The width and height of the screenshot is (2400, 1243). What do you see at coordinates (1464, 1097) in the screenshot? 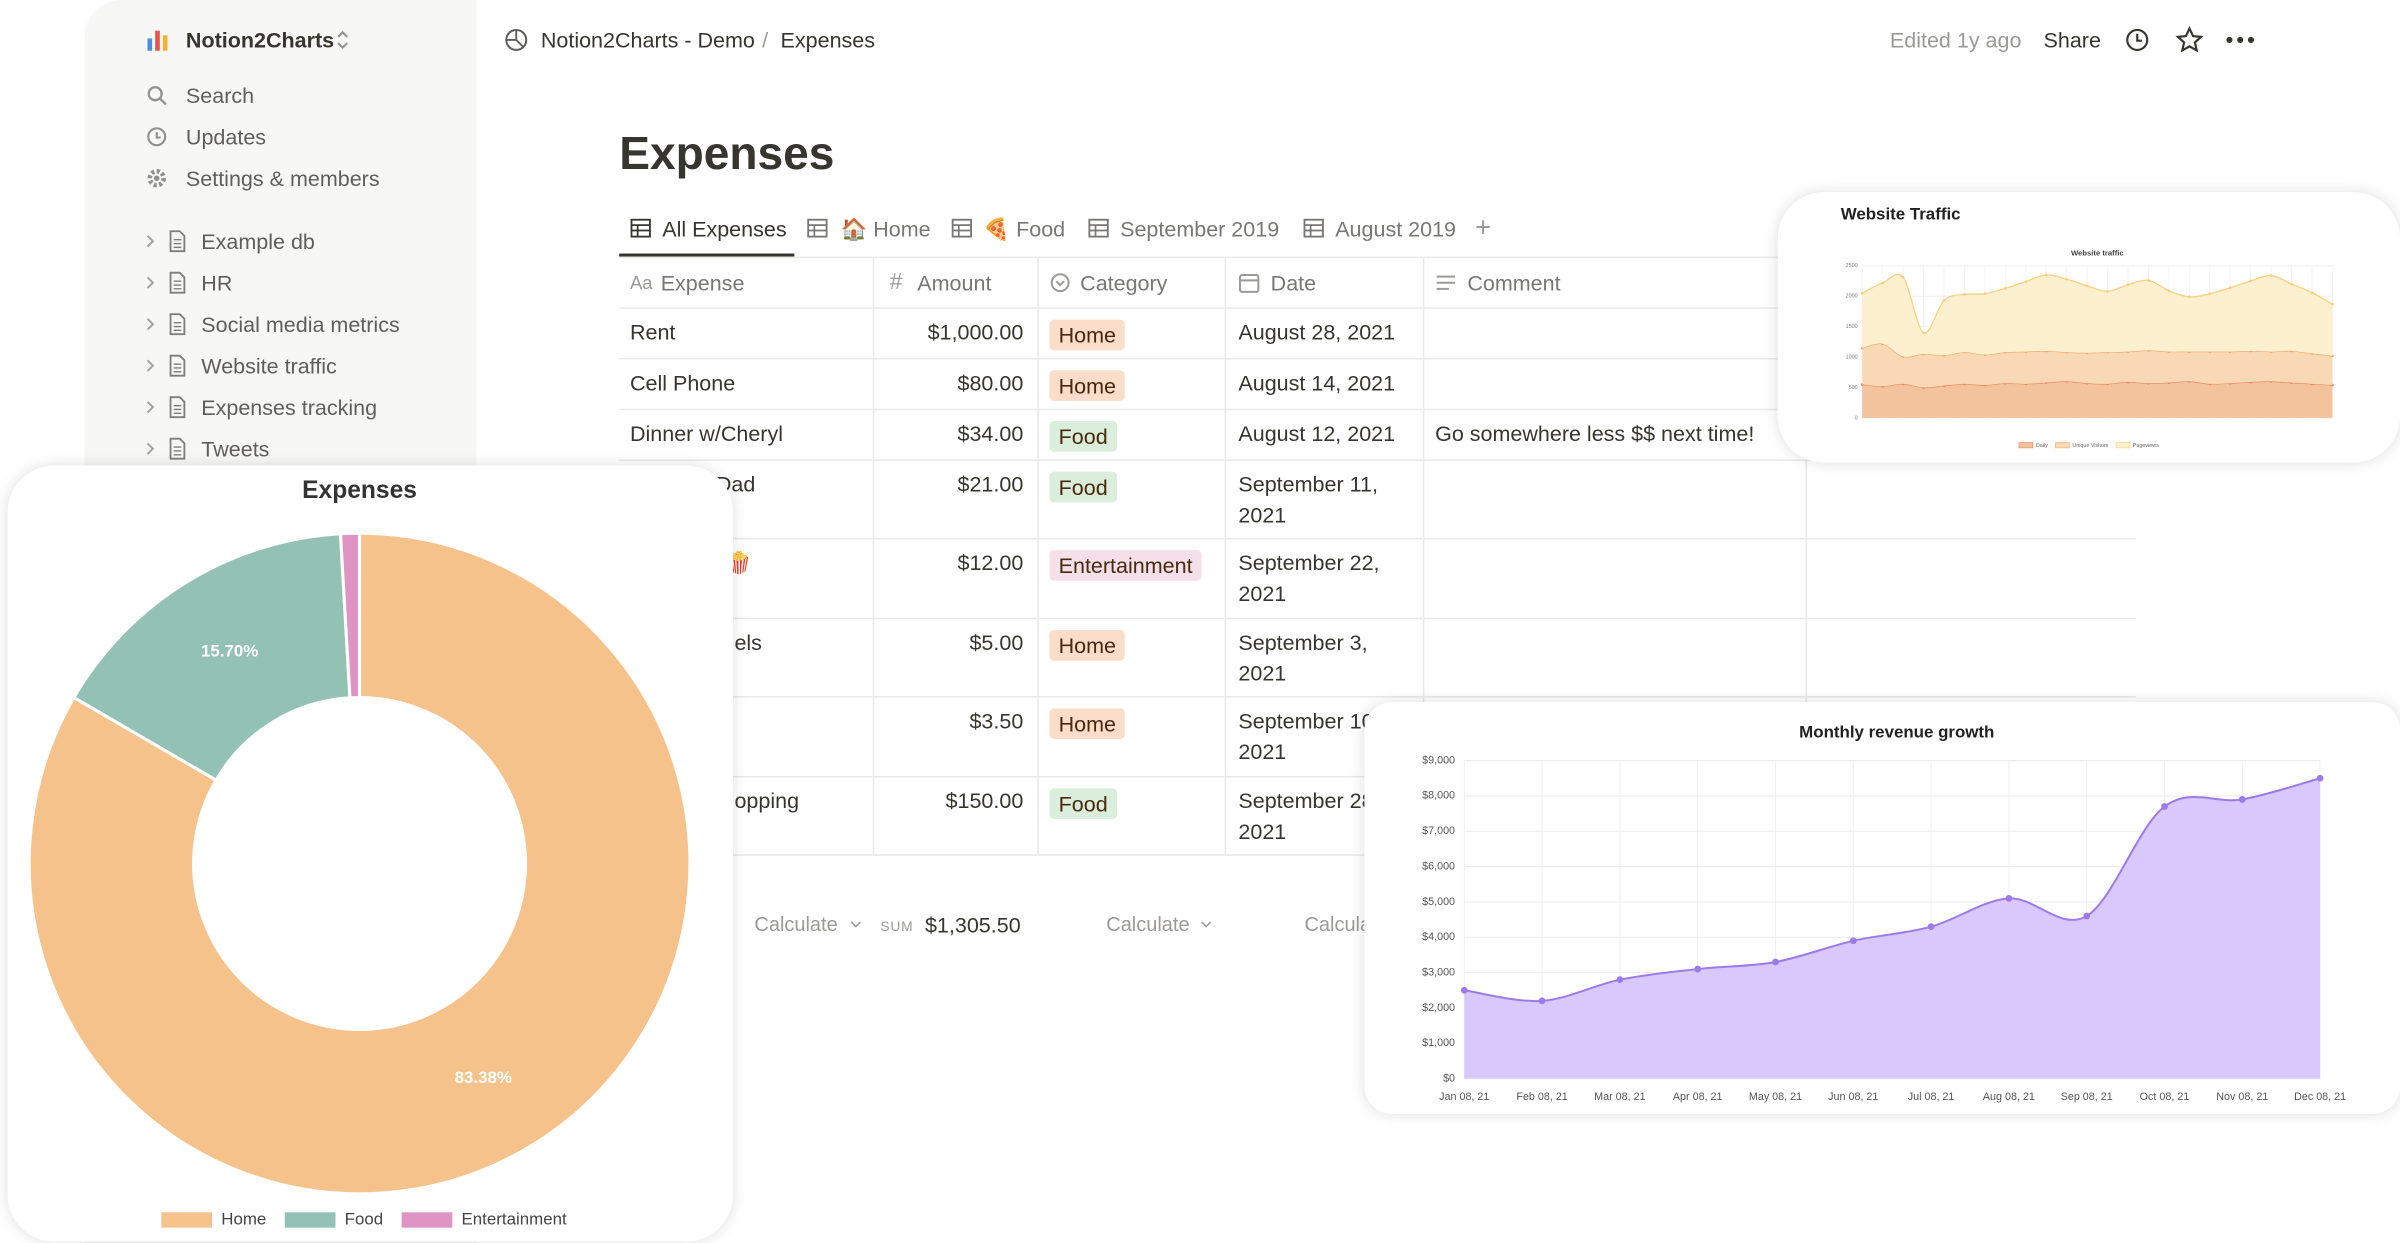
I see `x-tick-label: Jan 08, 21` at bounding box center [1464, 1097].